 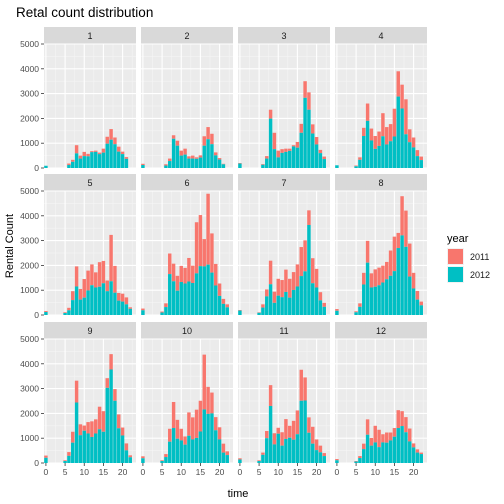 I want to click on y-tick-label: 3000, so click(x=29, y=389).